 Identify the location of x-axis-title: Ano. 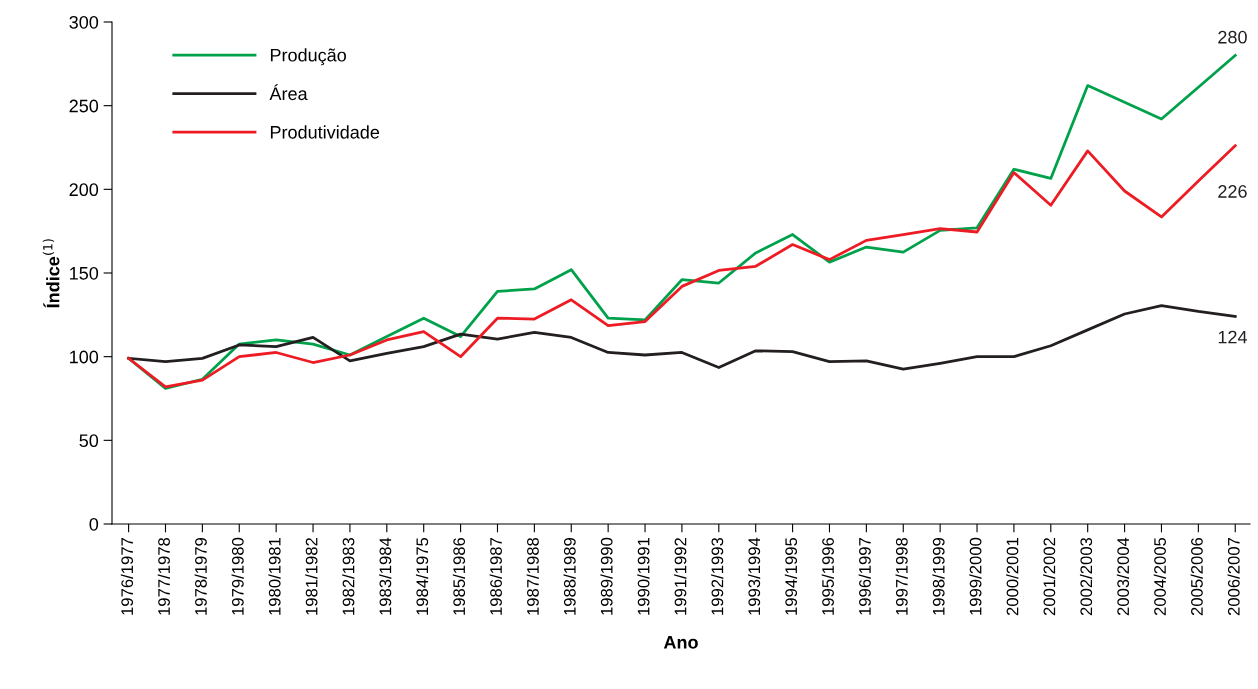
(680, 642).